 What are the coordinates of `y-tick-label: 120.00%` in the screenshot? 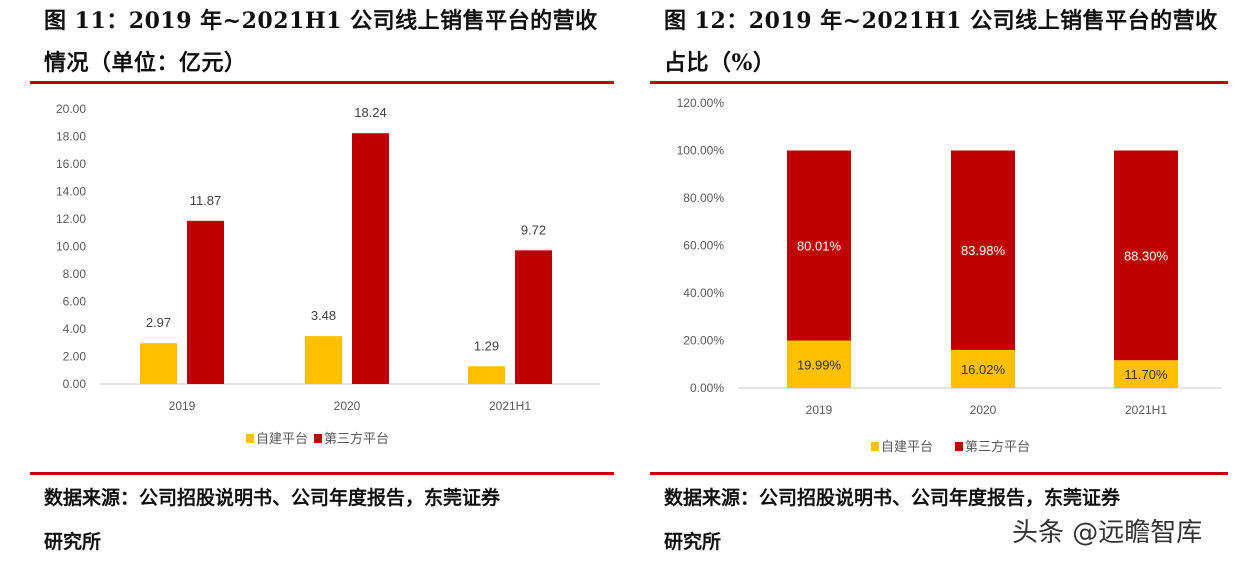 It's located at (701, 103).